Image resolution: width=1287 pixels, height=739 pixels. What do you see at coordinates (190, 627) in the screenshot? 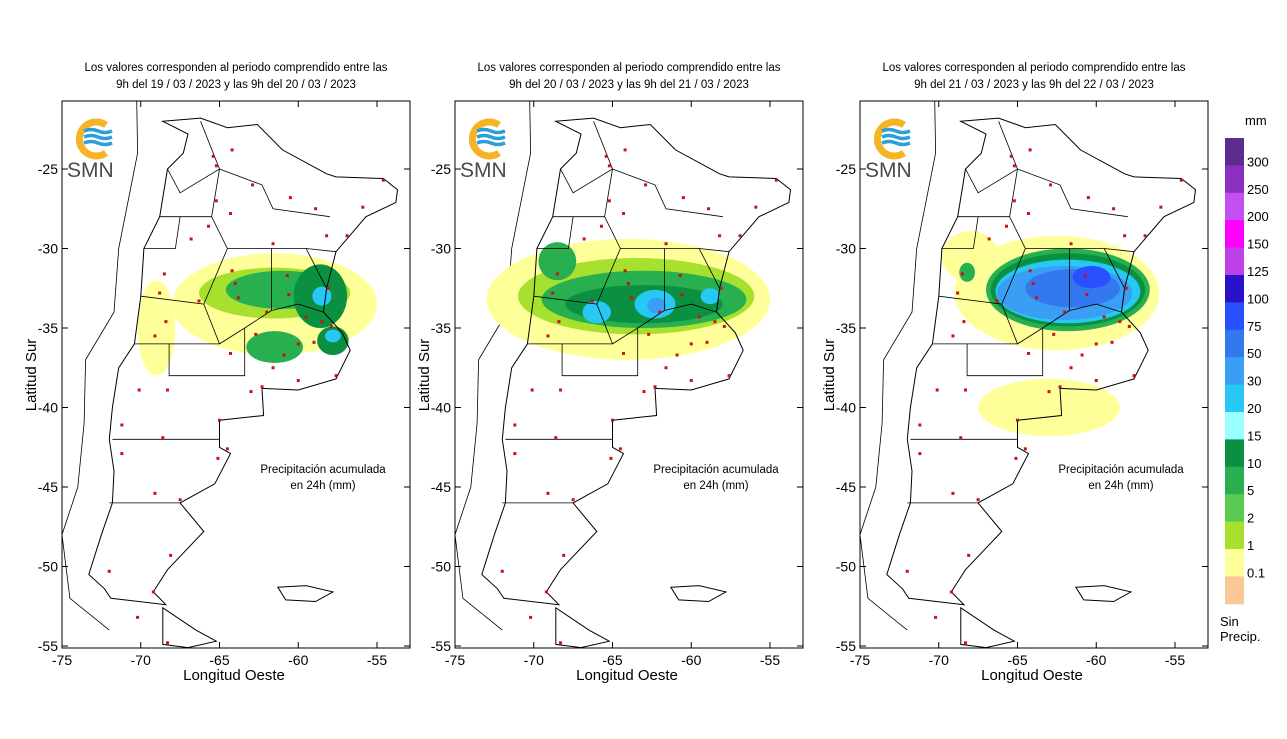
I see `tierra-del-fuego` at bounding box center [190, 627].